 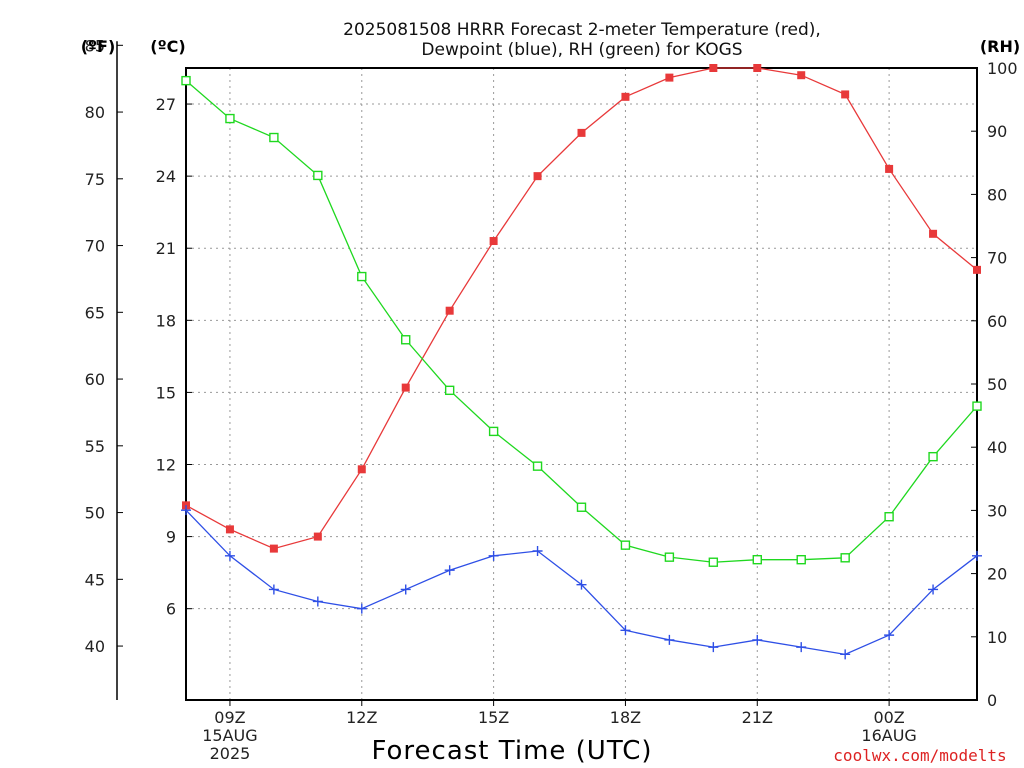 What do you see at coordinates (95, 45) in the screenshot?
I see `fahrenheit-tick-label: 85` at bounding box center [95, 45].